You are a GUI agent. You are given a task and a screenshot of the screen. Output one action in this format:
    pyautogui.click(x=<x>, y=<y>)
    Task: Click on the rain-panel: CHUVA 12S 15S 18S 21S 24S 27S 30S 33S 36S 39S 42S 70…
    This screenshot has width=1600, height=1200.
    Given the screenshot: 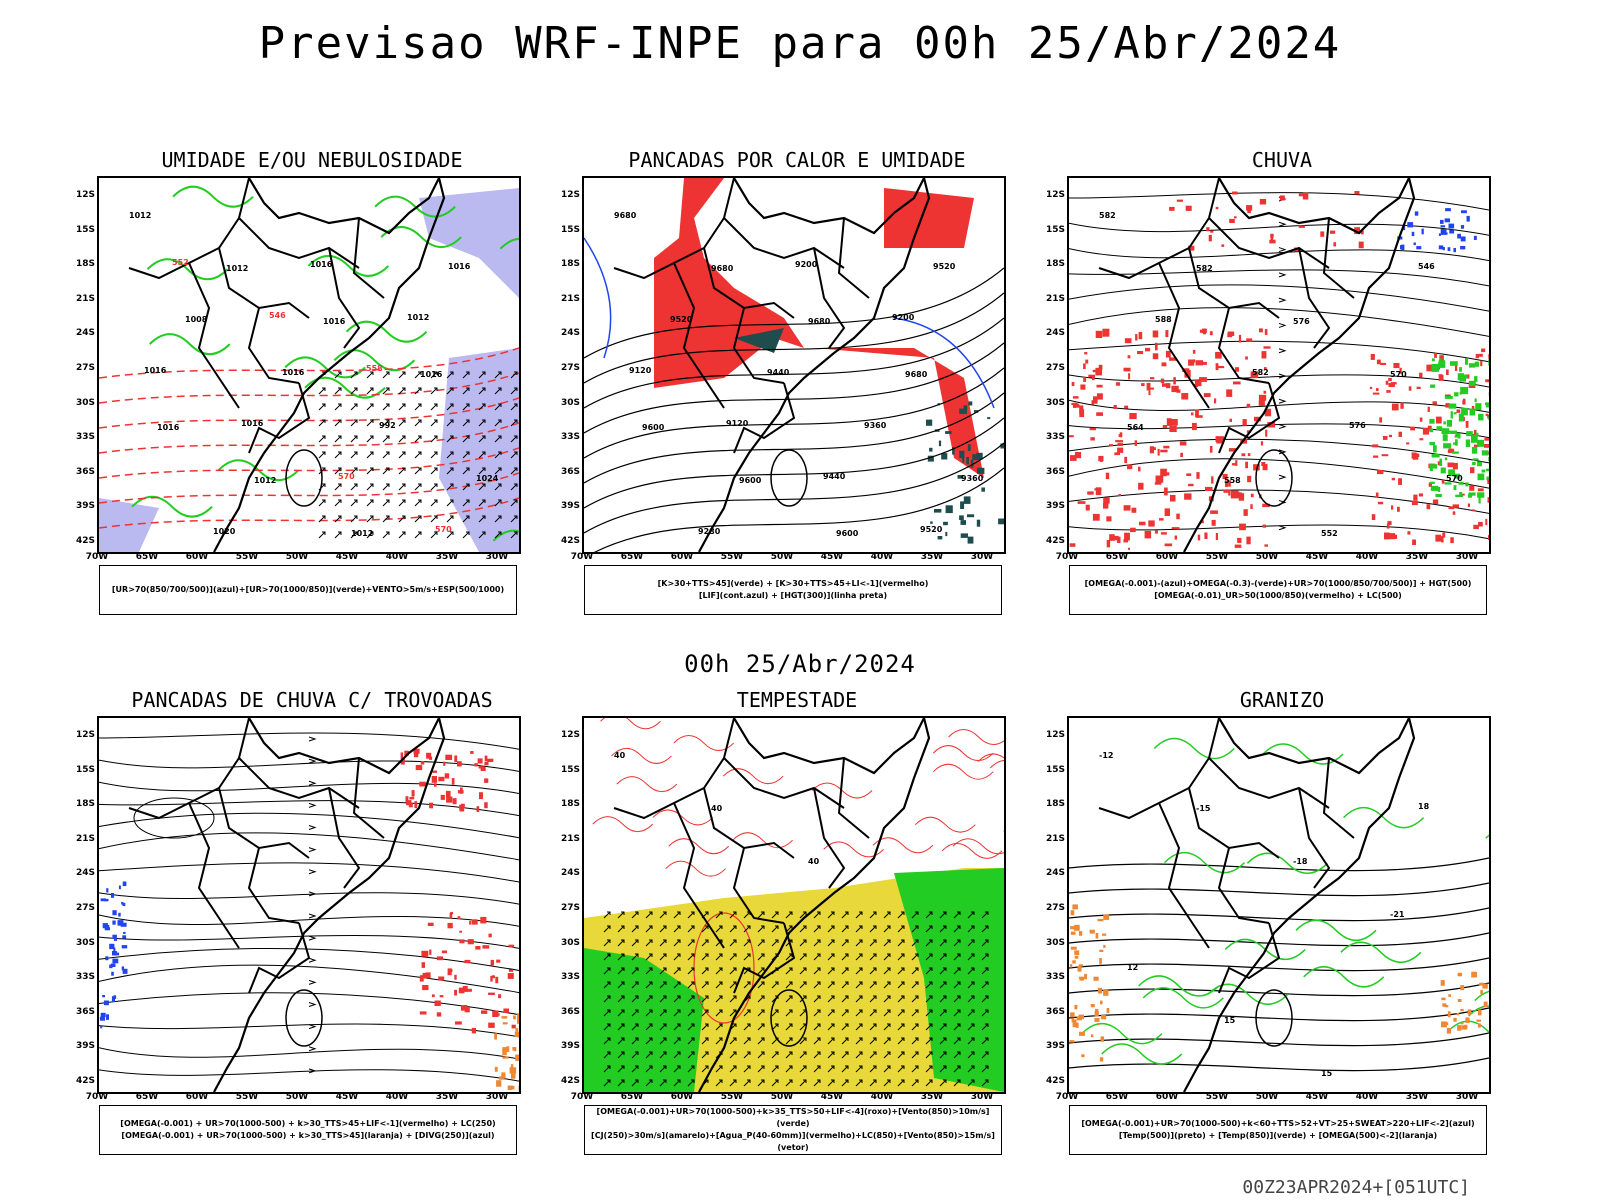 What is the action you would take?
    pyautogui.click(x=1282, y=393)
    